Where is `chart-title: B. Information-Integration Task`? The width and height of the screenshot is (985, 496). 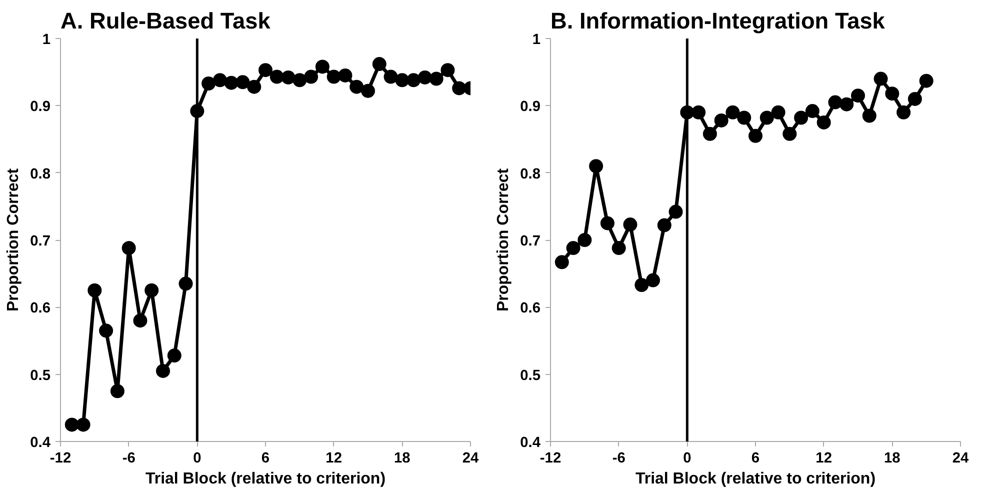
chart-title: B. Information-Integration Task is located at coordinates (718, 21).